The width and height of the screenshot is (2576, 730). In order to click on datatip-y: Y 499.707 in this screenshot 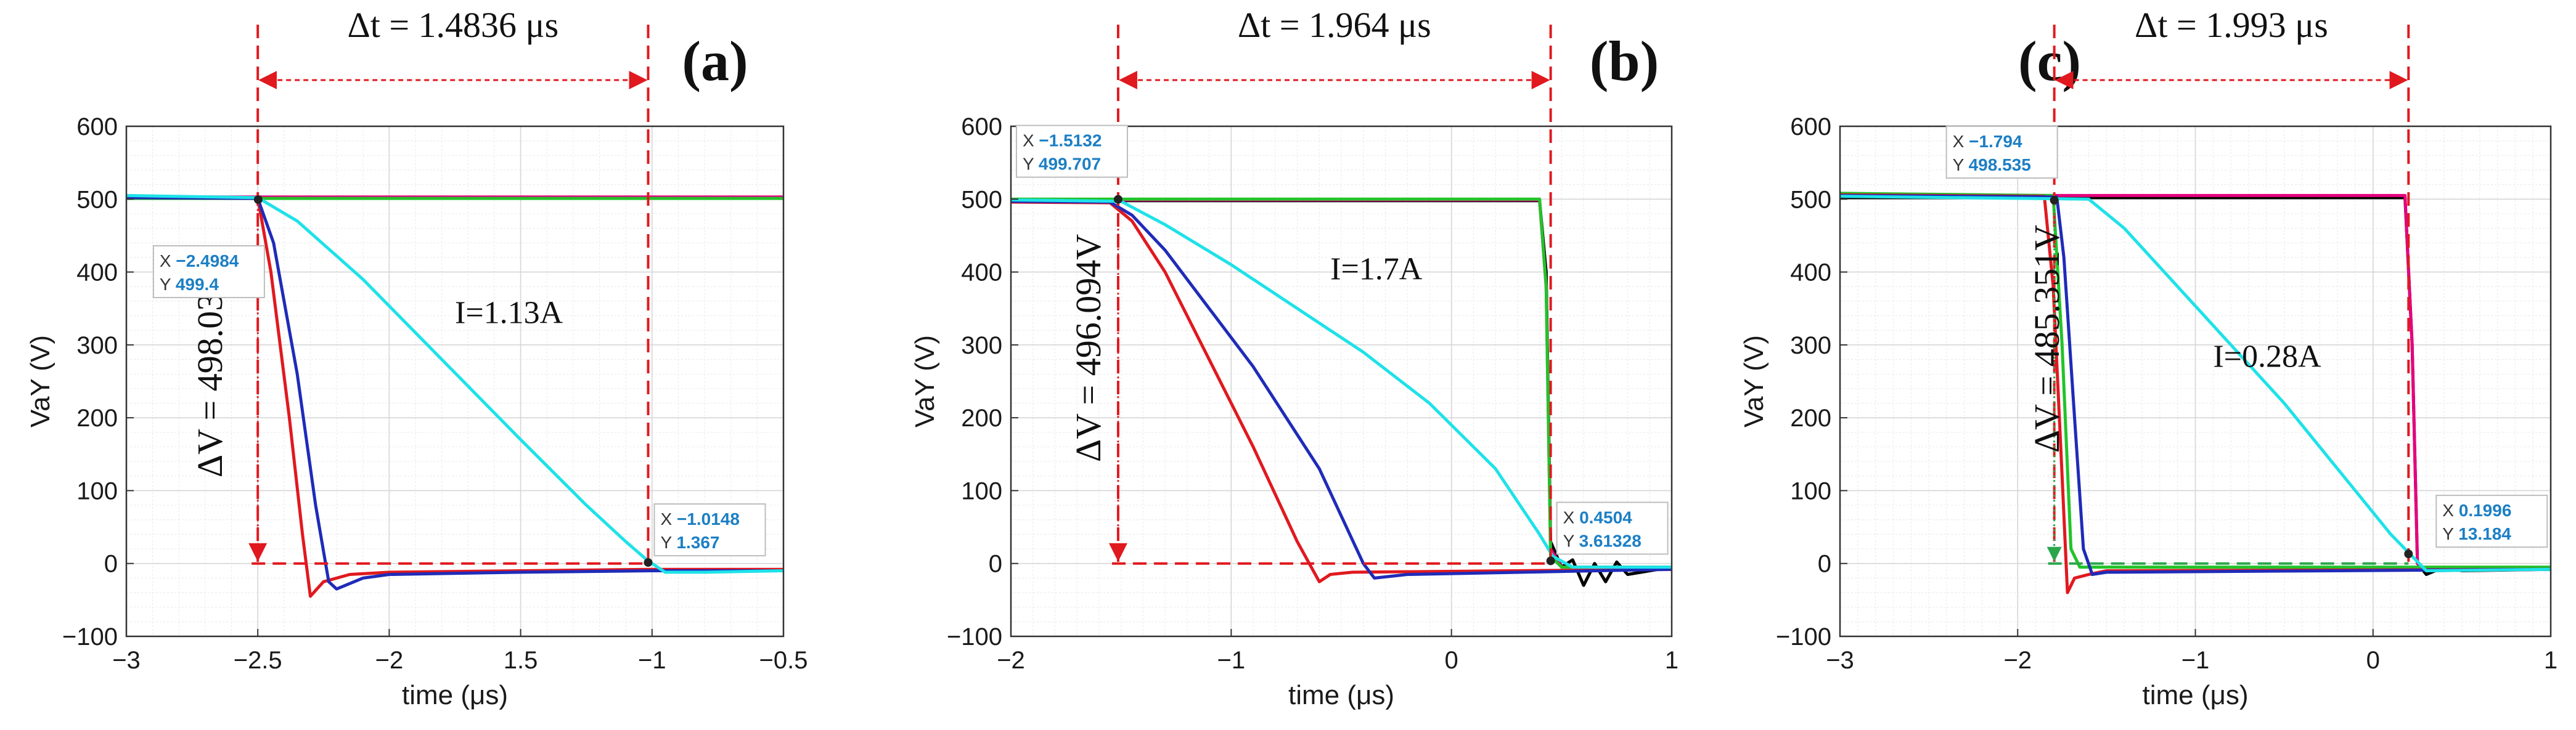, I will do `click(1062, 164)`.